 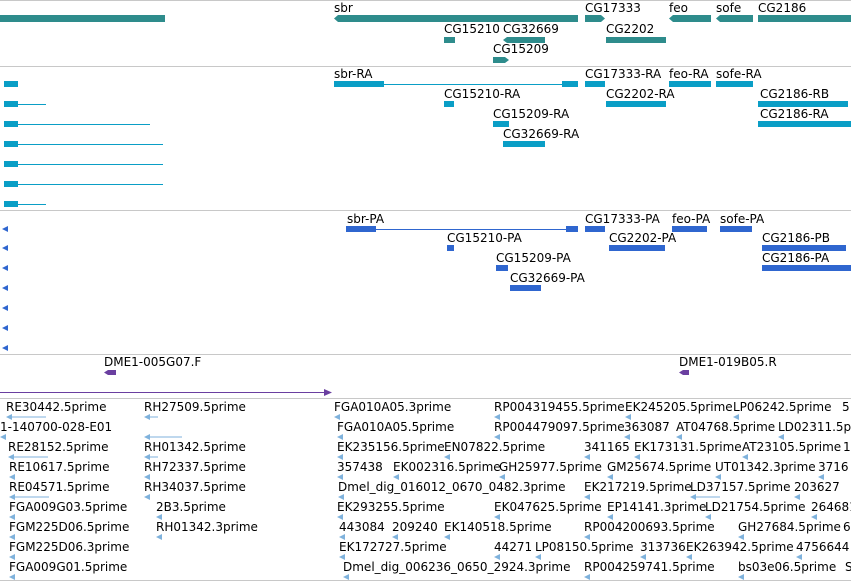 I want to click on transcript-feature-cg32669-ra, so click(x=524, y=144).